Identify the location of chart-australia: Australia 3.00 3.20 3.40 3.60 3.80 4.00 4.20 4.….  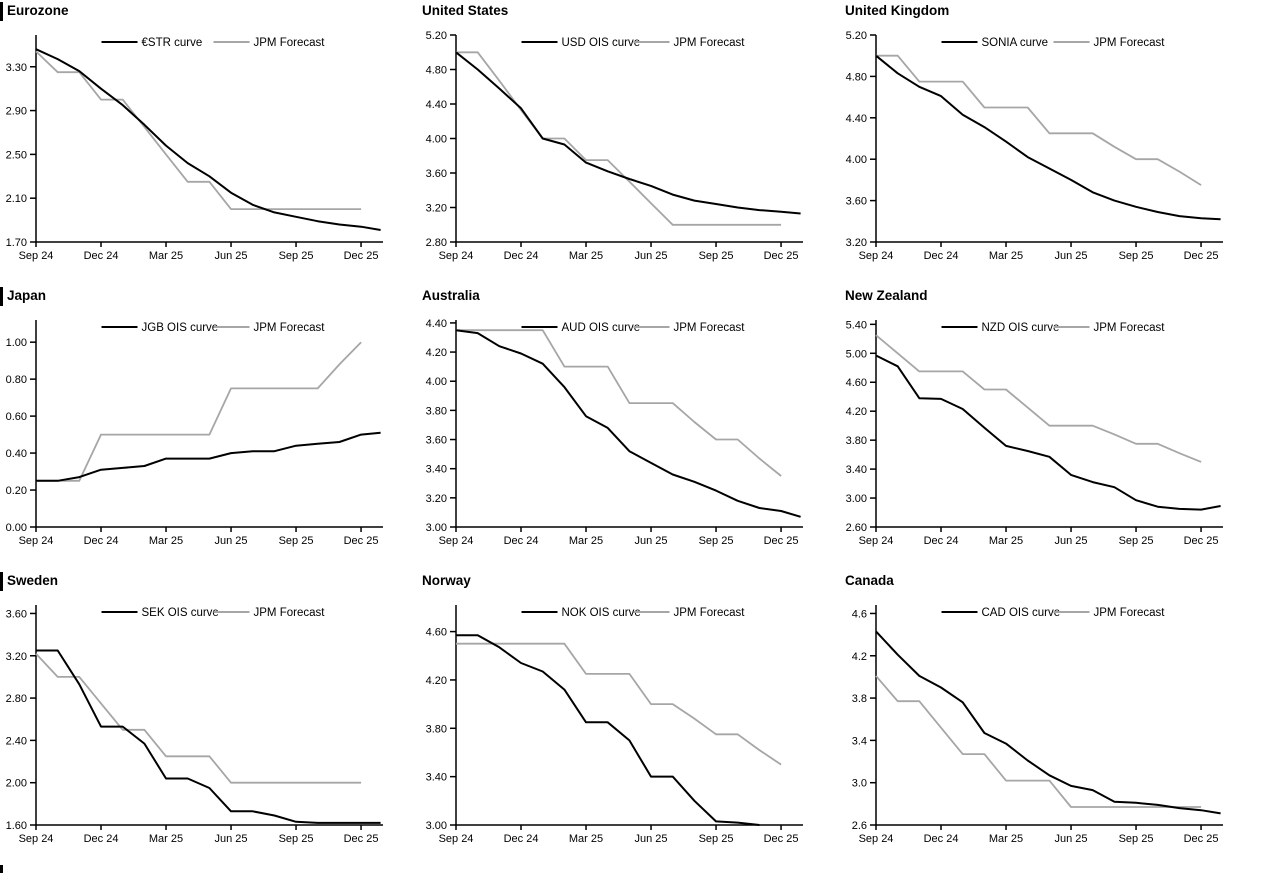
(630, 427).